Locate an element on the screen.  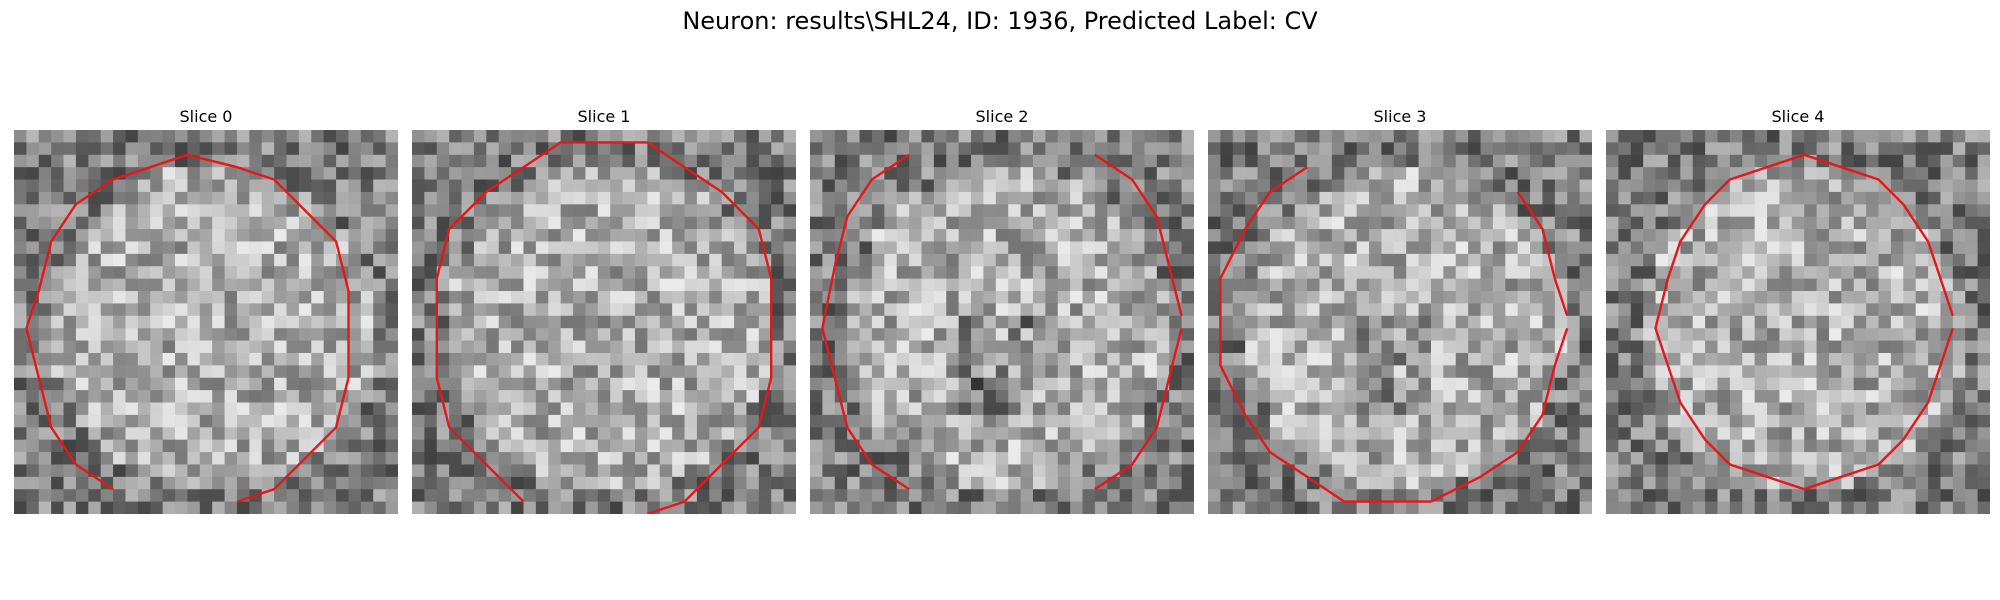
slice-panel-0: Slice 0 is located at coordinates (206, 309).